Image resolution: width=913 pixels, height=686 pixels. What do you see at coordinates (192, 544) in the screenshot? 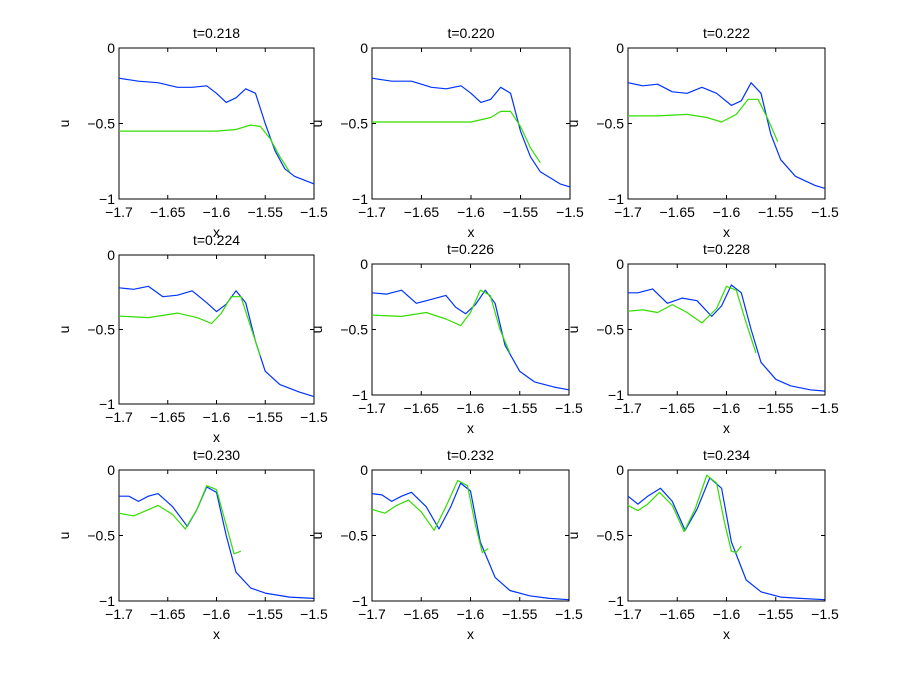
I see `subplot-7: −1.7 −1.65 −1.6 −1.55 −1.5 0 −0.5 −1 t=0.230 x u` at bounding box center [192, 544].